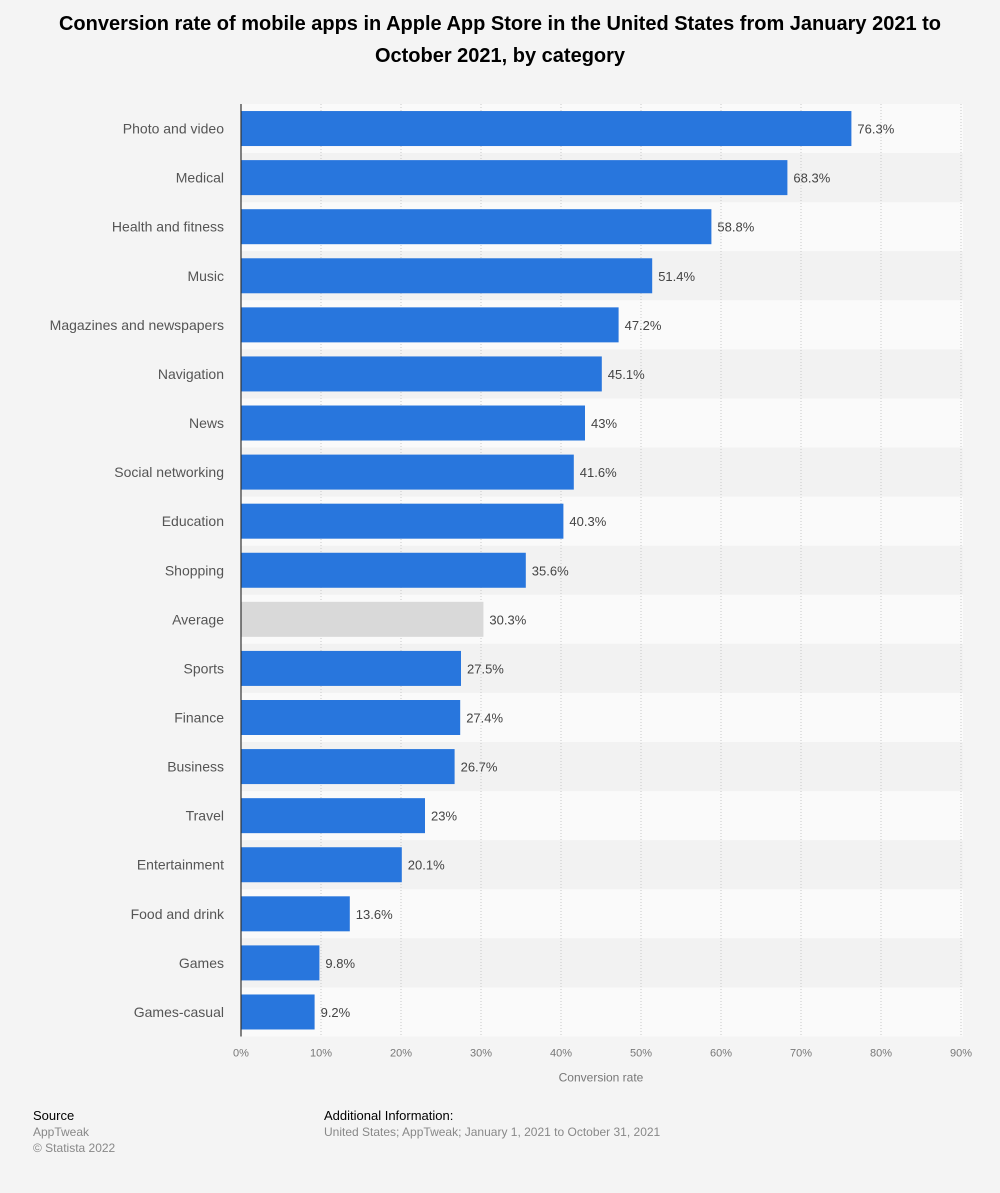 This screenshot has height=1193, width=1000. I want to click on category-label: Sports, so click(204, 668).